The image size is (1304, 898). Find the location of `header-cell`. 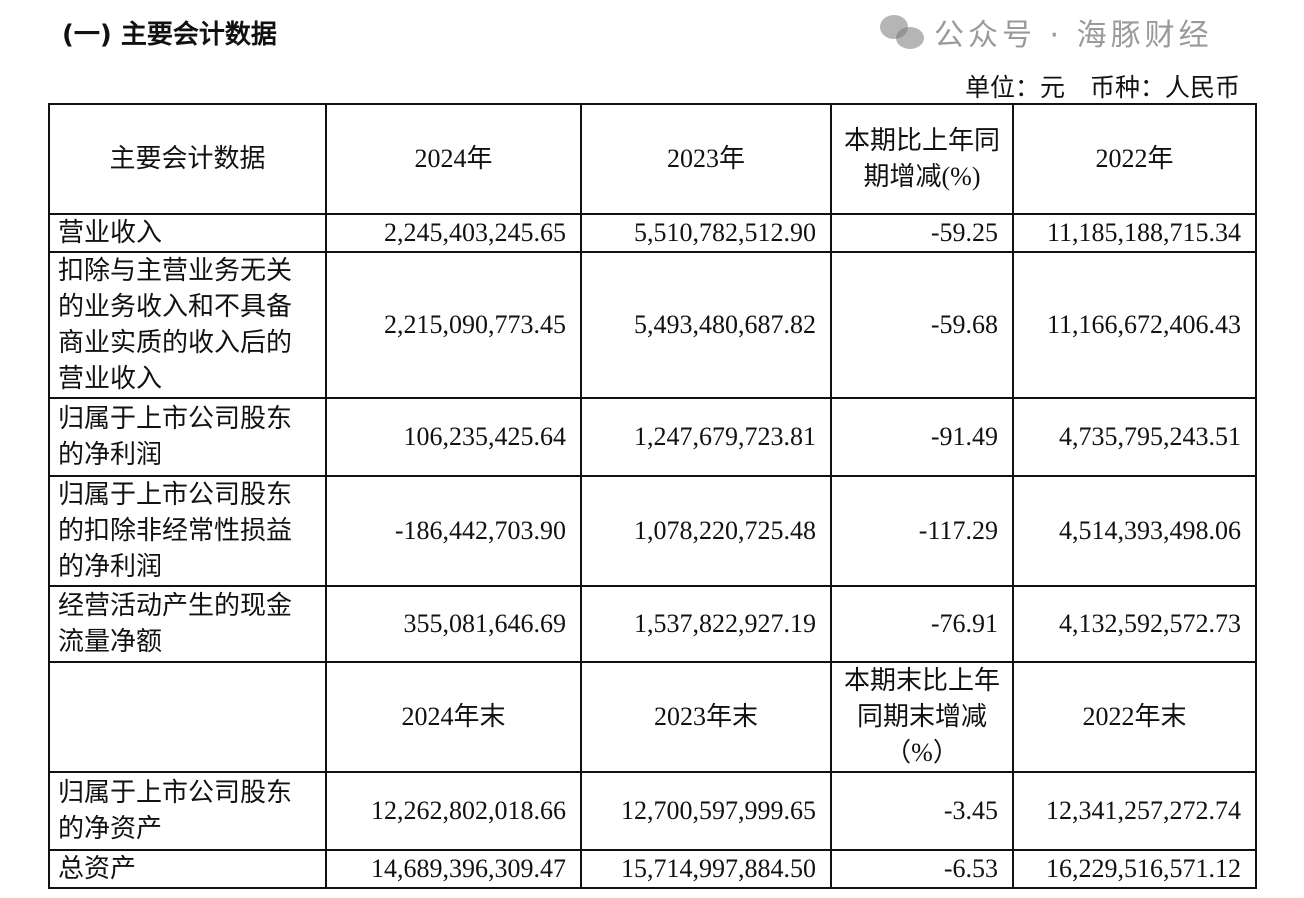

header-cell is located at coordinates (187, 717).